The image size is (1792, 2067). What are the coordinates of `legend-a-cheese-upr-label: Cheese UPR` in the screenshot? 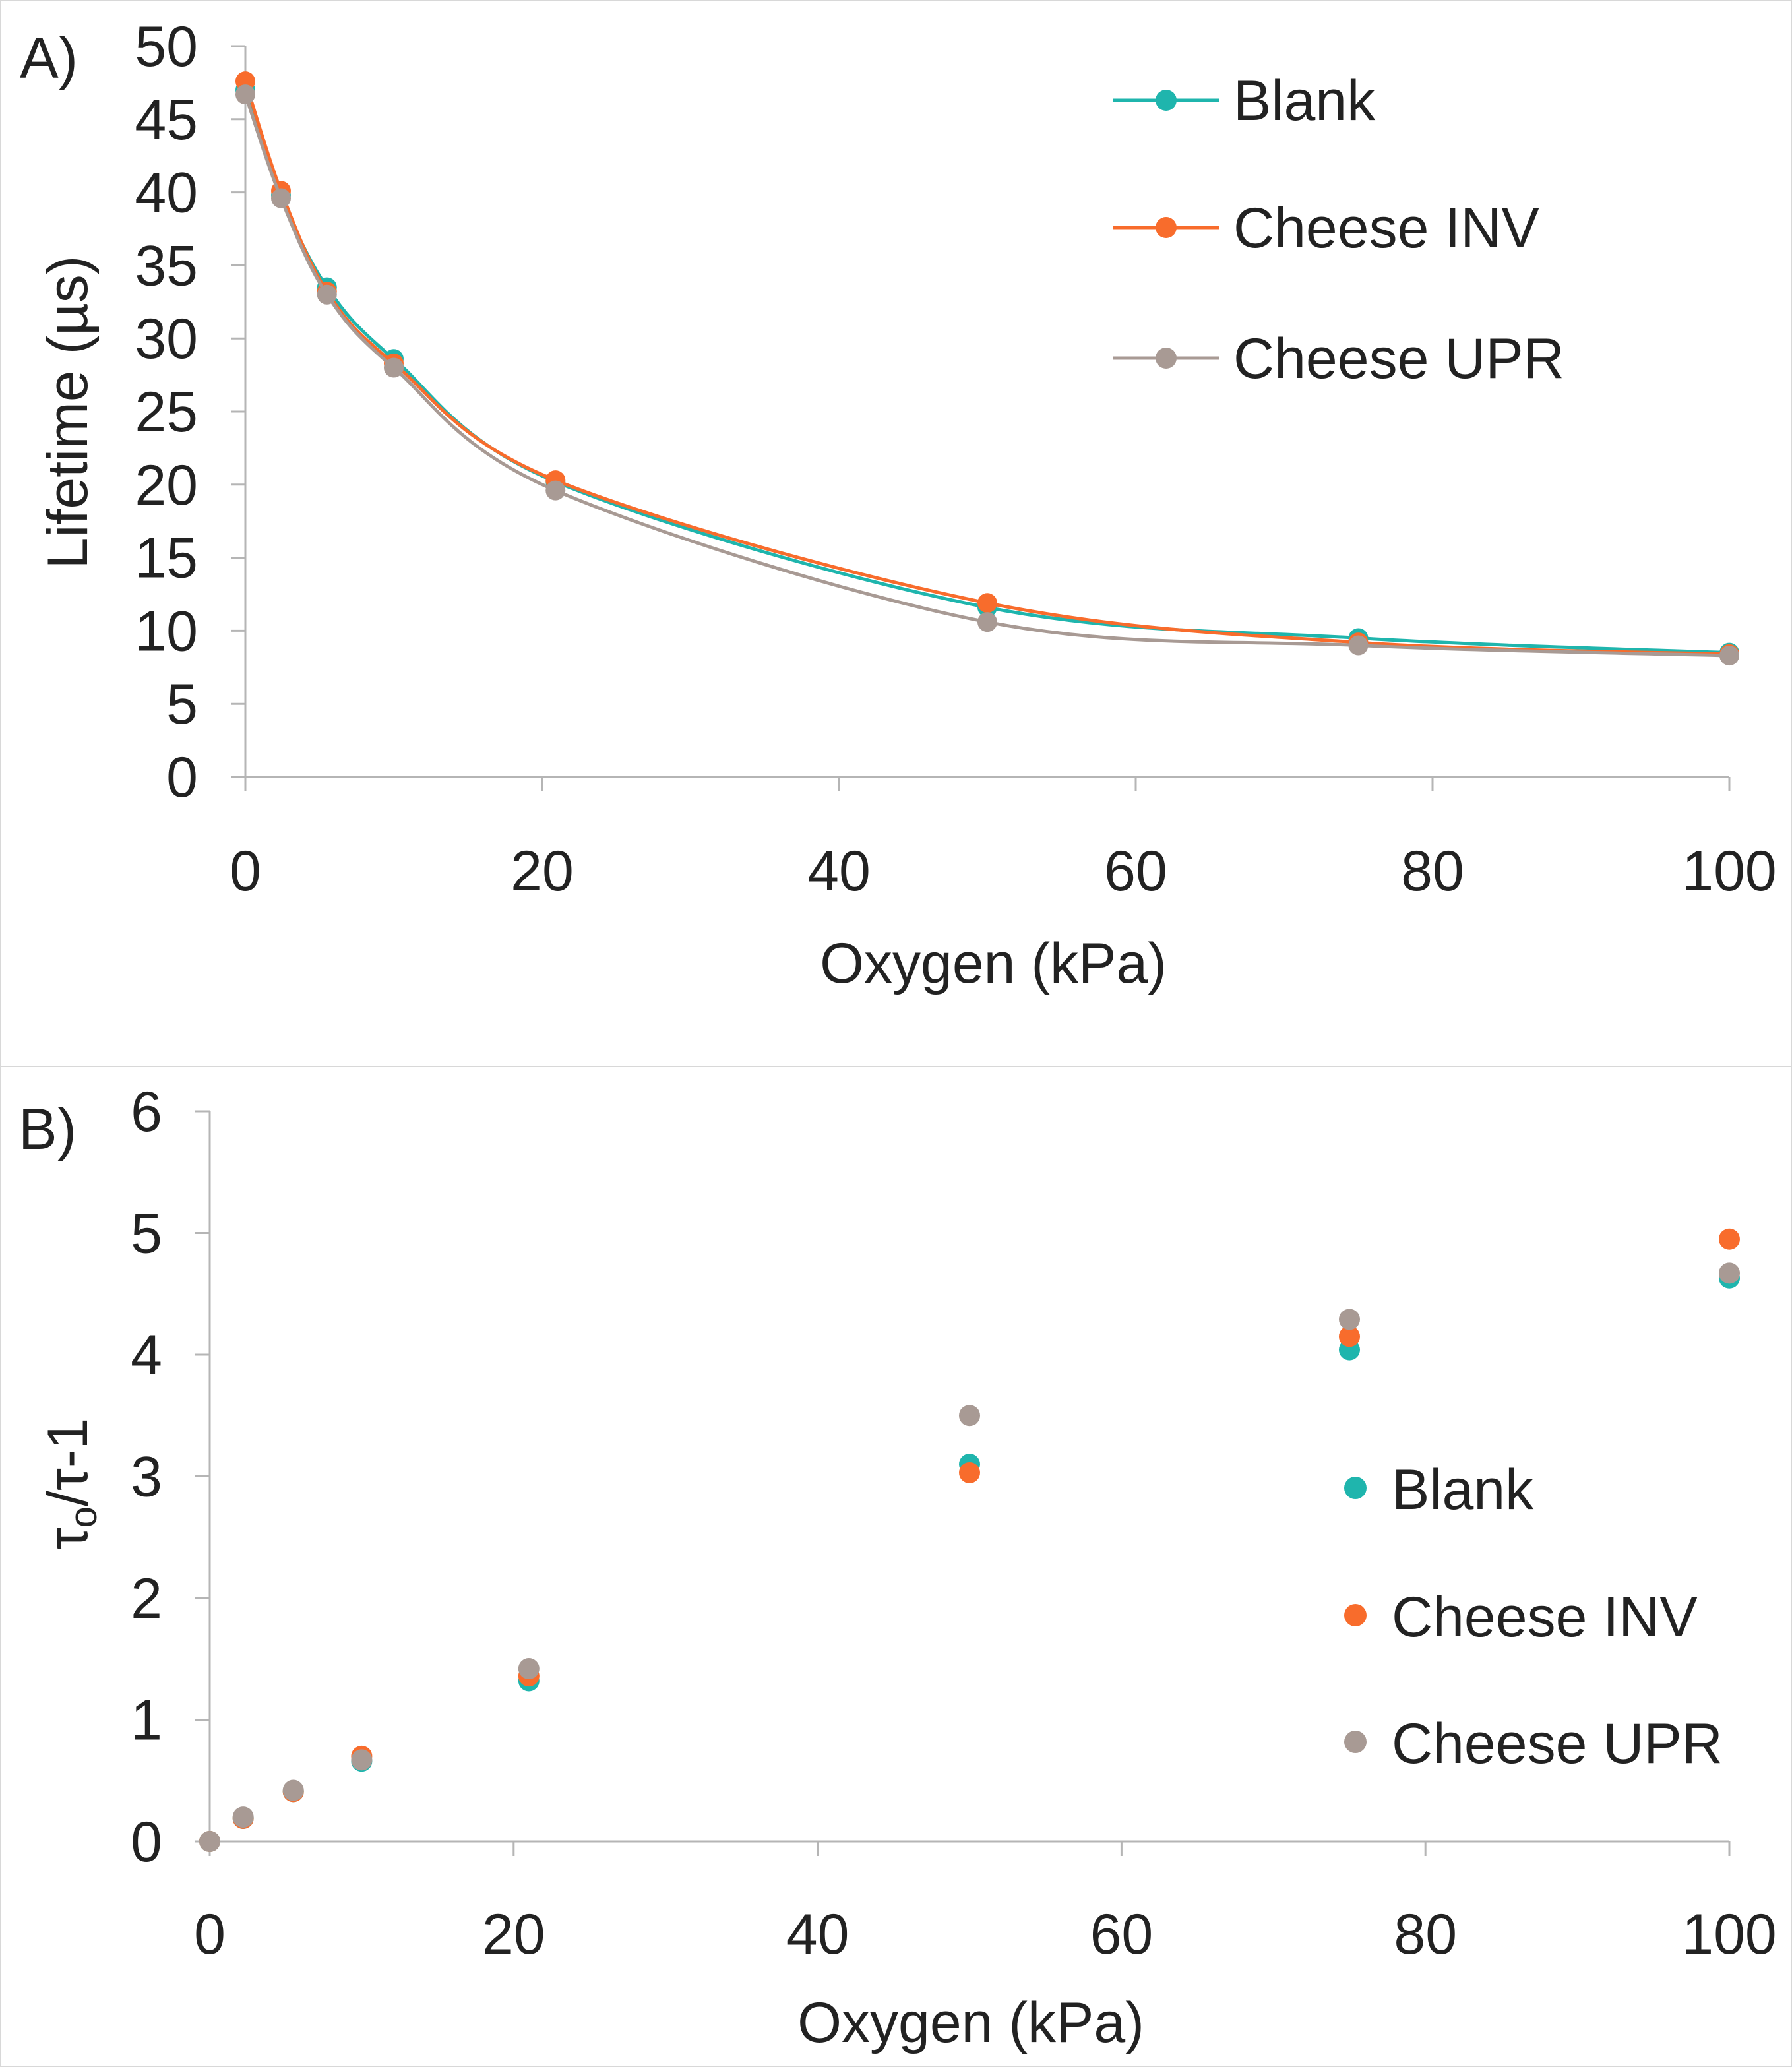 It's located at (1399, 358).